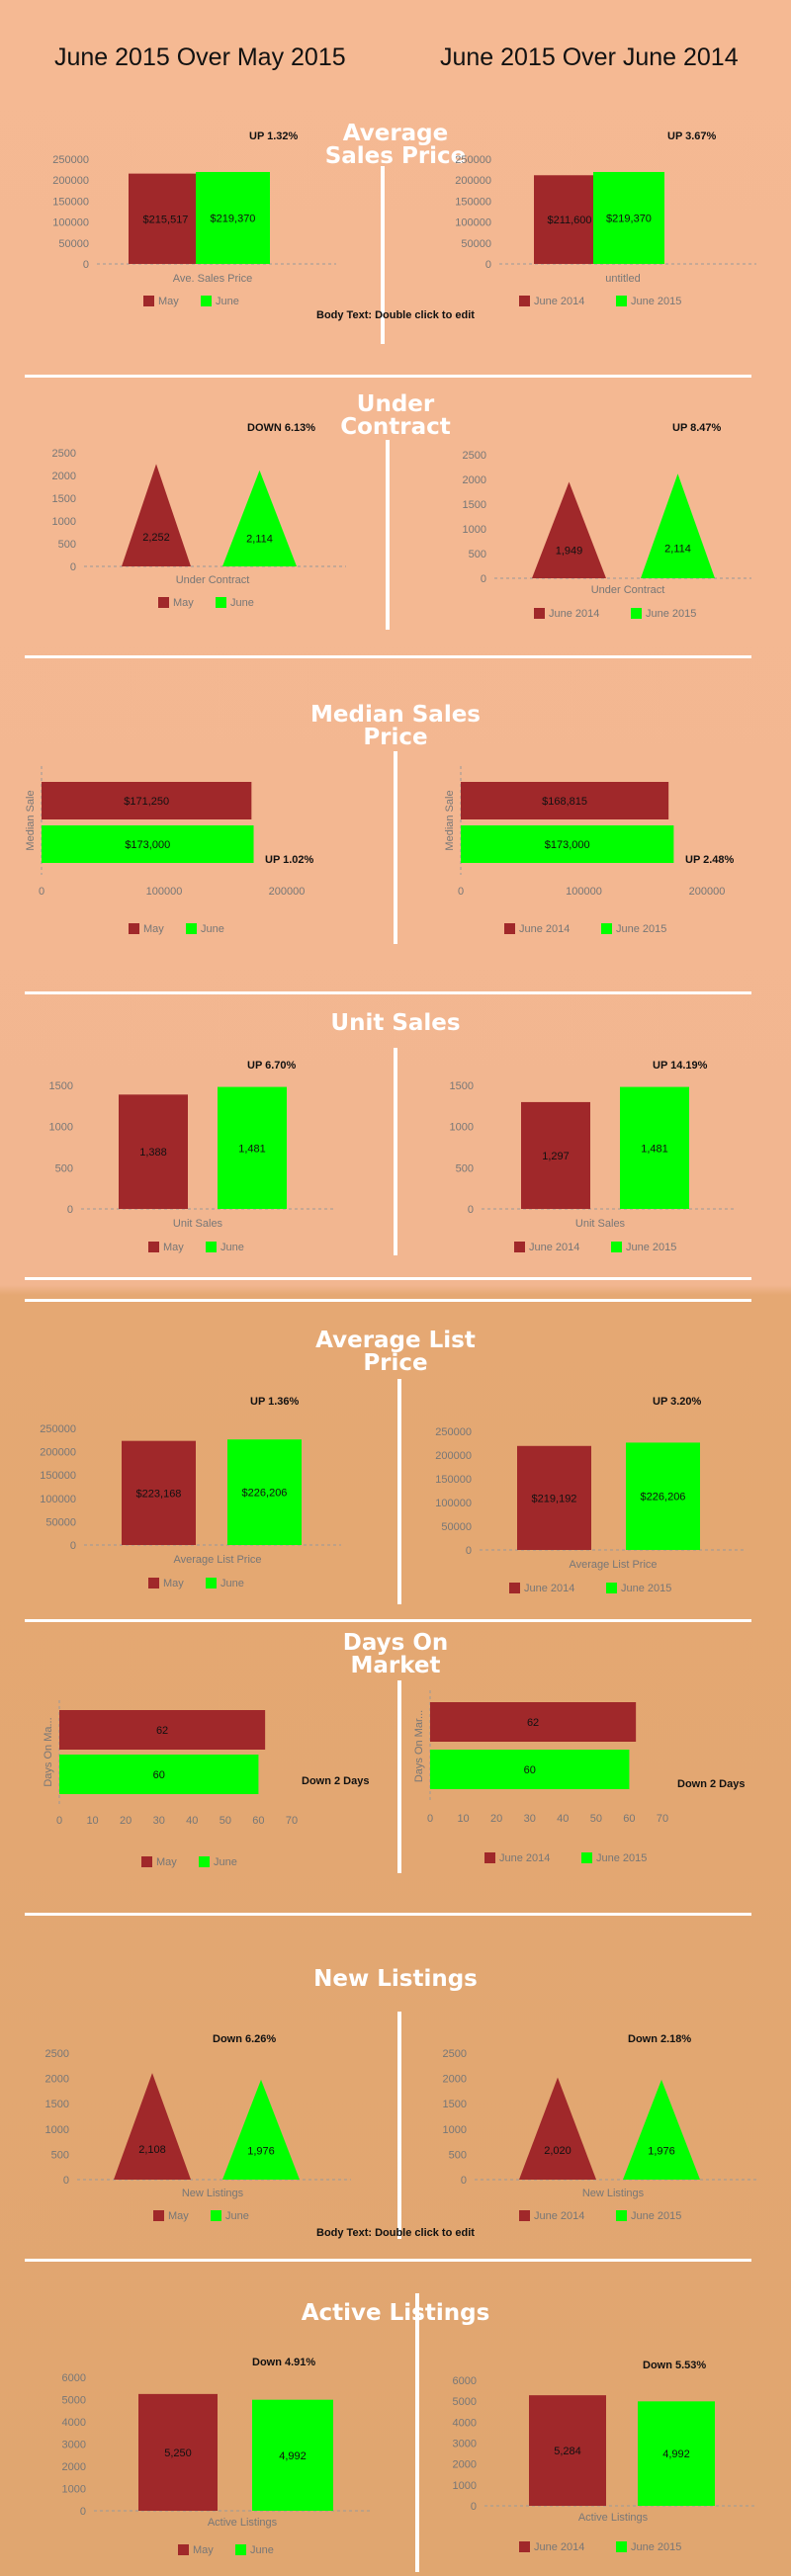 This screenshot has width=791, height=2576. What do you see at coordinates (677, 550) in the screenshot?
I see `data-label: 2,114` at bounding box center [677, 550].